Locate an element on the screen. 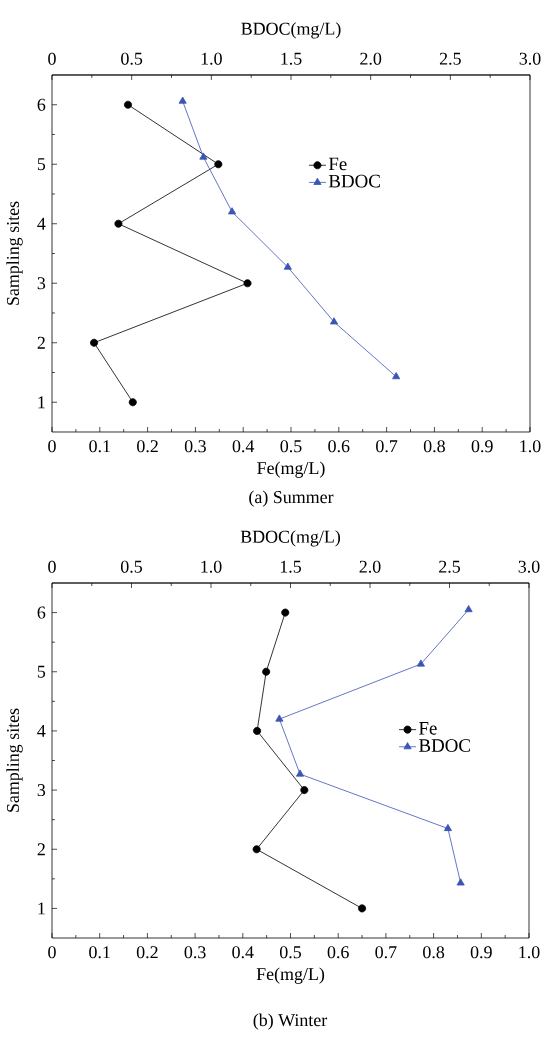 The width and height of the screenshot is (546, 1040). text: (a) Summer is located at coordinates (291, 498).